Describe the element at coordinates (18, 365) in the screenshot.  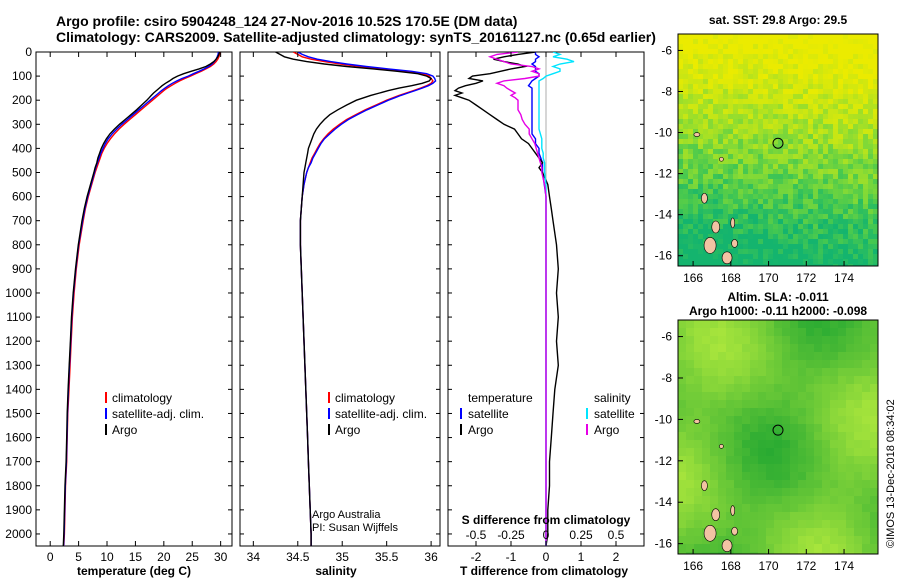
I see `depth-tick-label: 1300` at that location.